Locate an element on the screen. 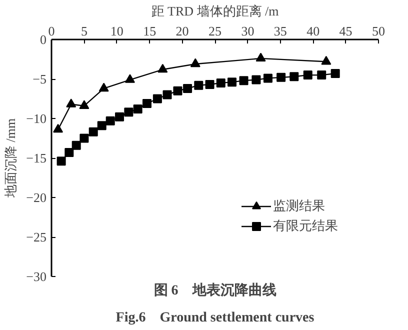 The height and width of the screenshot is (330, 408). y-tick-label: −20 is located at coordinates (36, 197).